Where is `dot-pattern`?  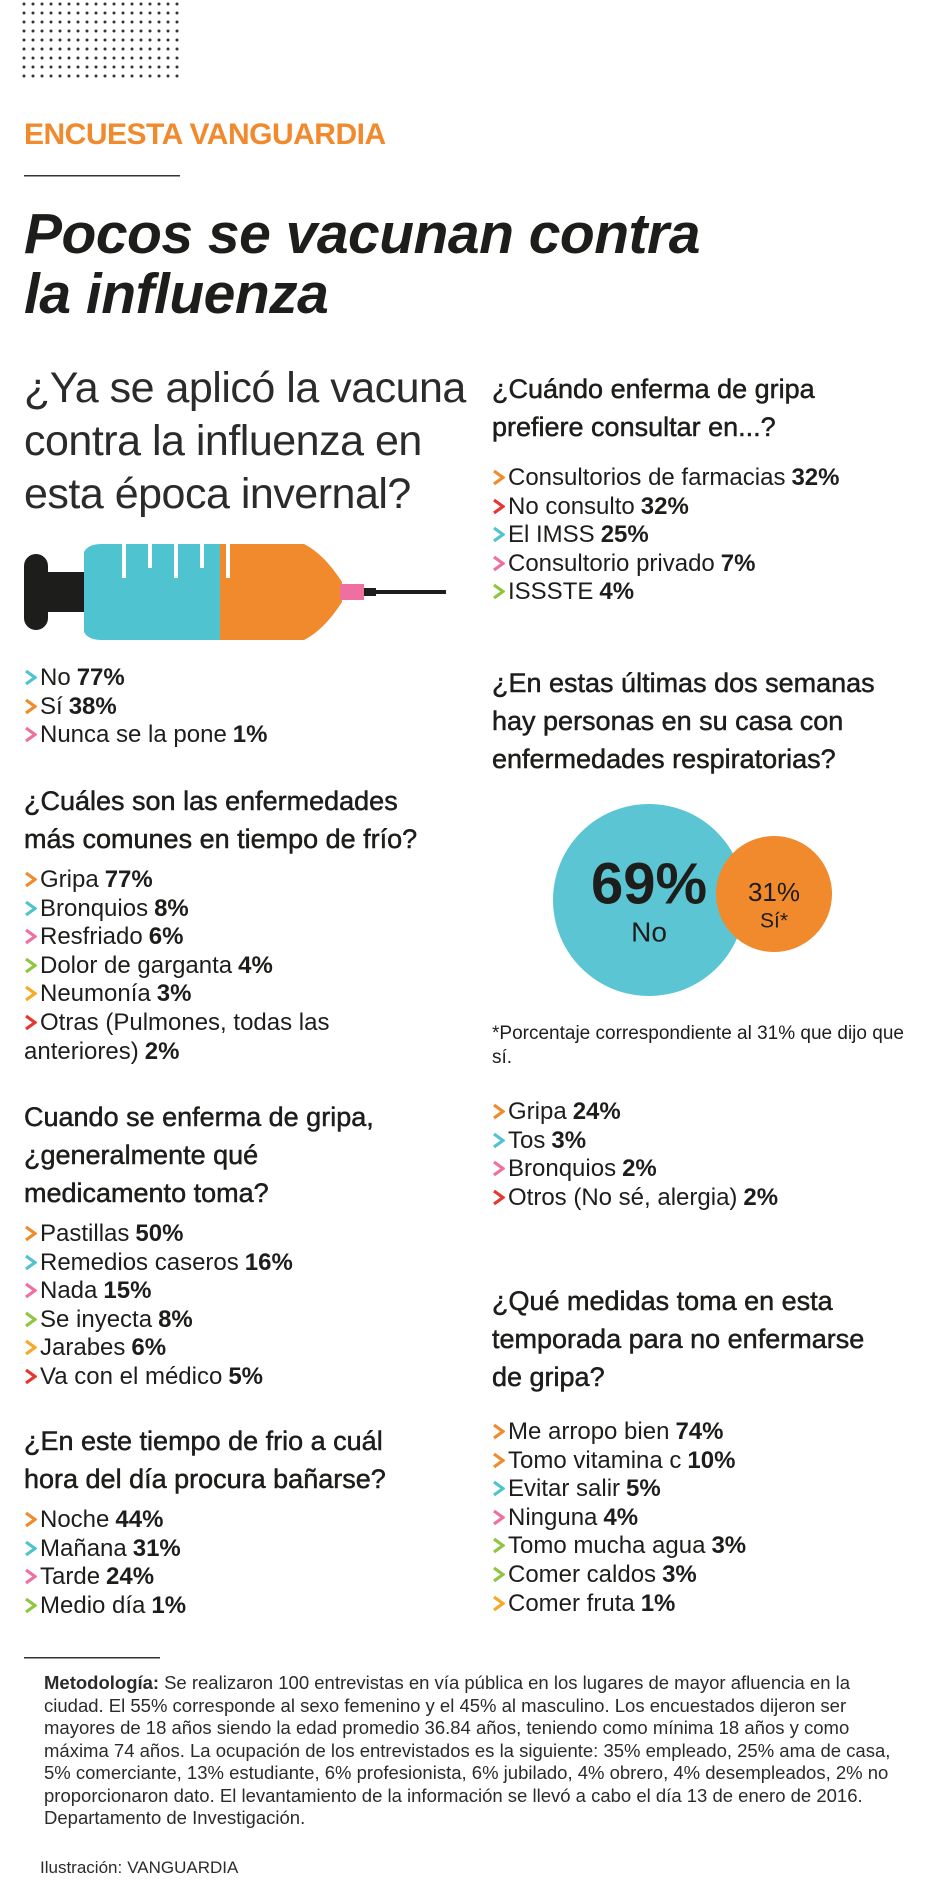 dot-pattern is located at coordinates (101, 39).